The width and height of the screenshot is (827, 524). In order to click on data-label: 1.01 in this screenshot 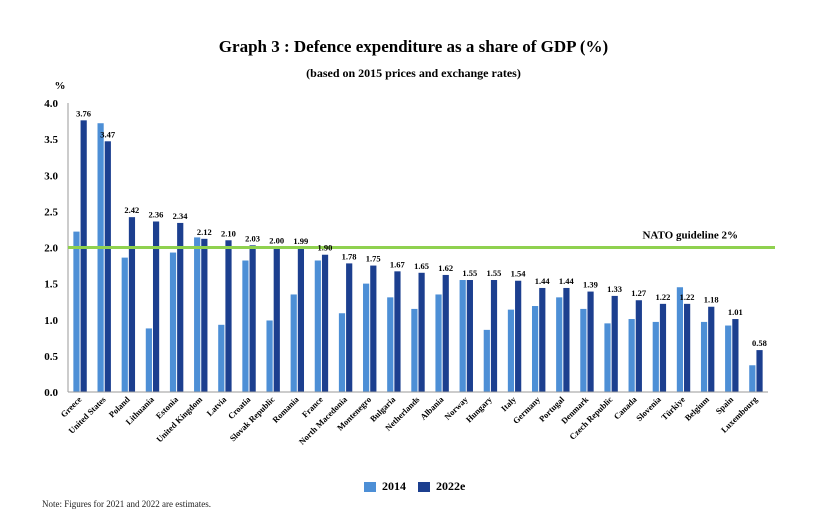, I will do `click(735, 312)`.